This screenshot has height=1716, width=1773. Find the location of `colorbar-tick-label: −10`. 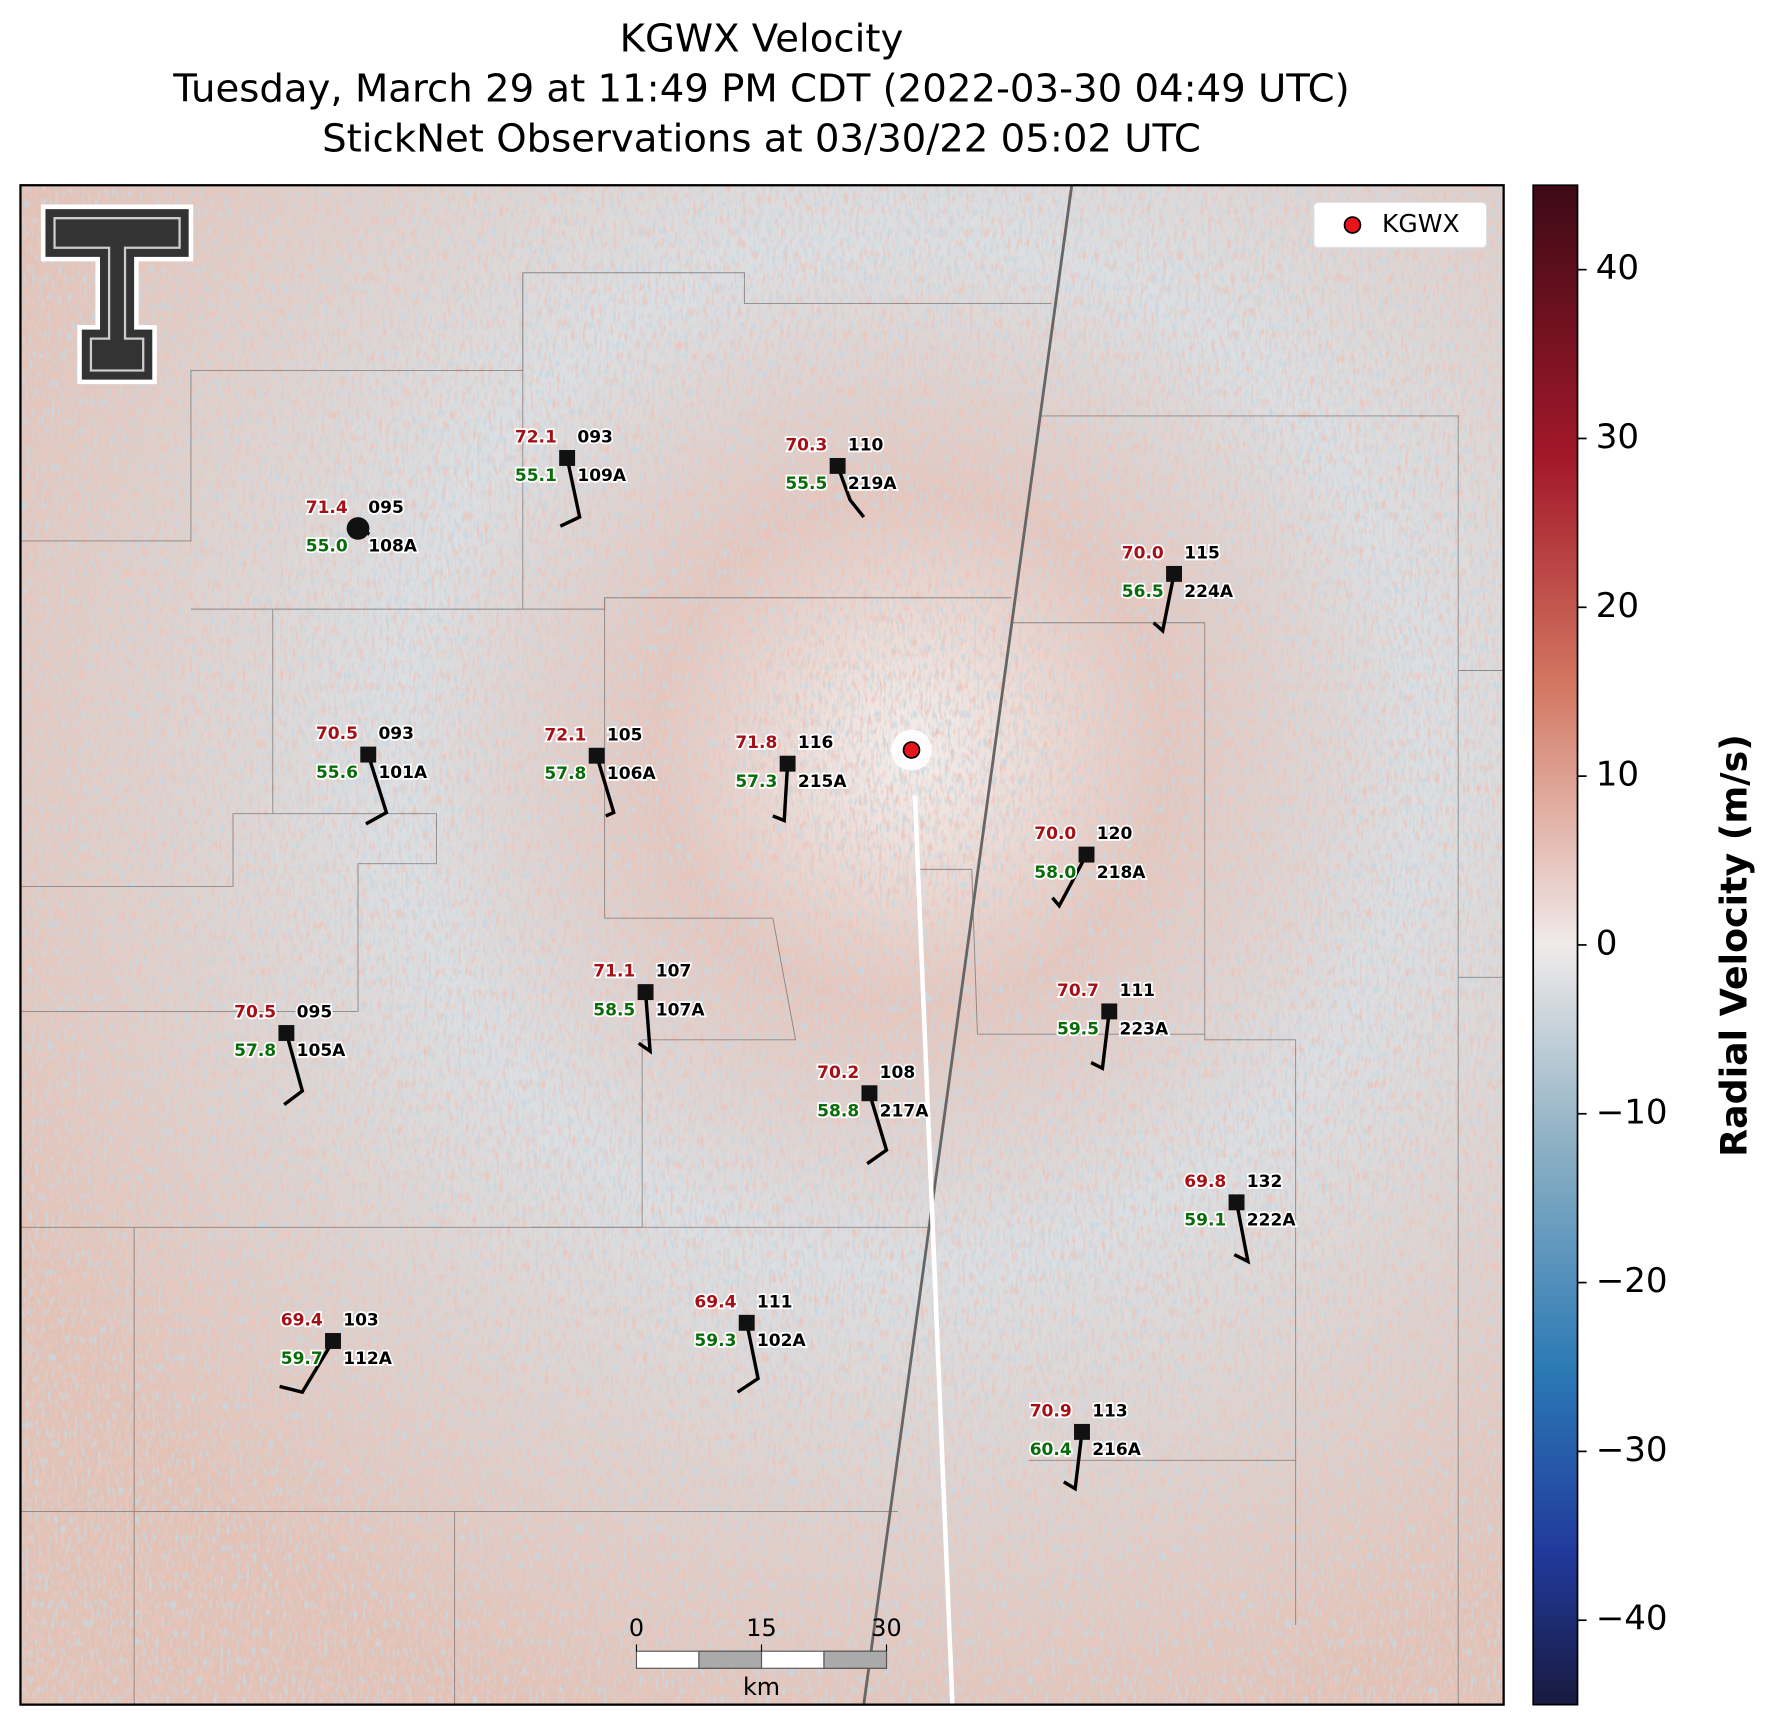

colorbar-tick-label: −10 is located at coordinates (1632, 1112).